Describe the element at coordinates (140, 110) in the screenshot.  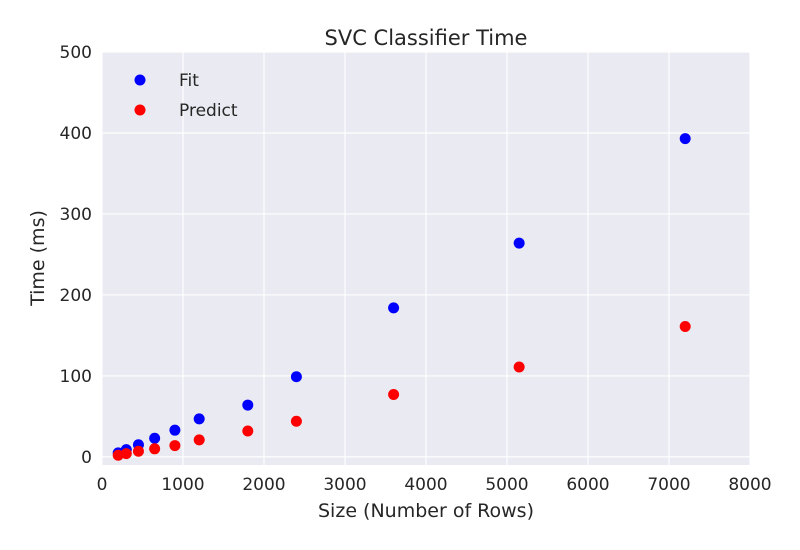
I see `legend-marker-predict` at that location.